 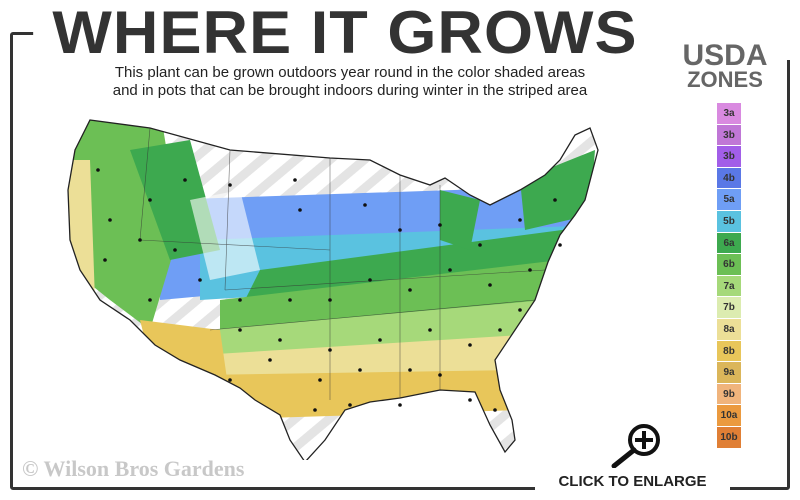 I want to click on legend-zone-6b: 6b, so click(x=729, y=265).